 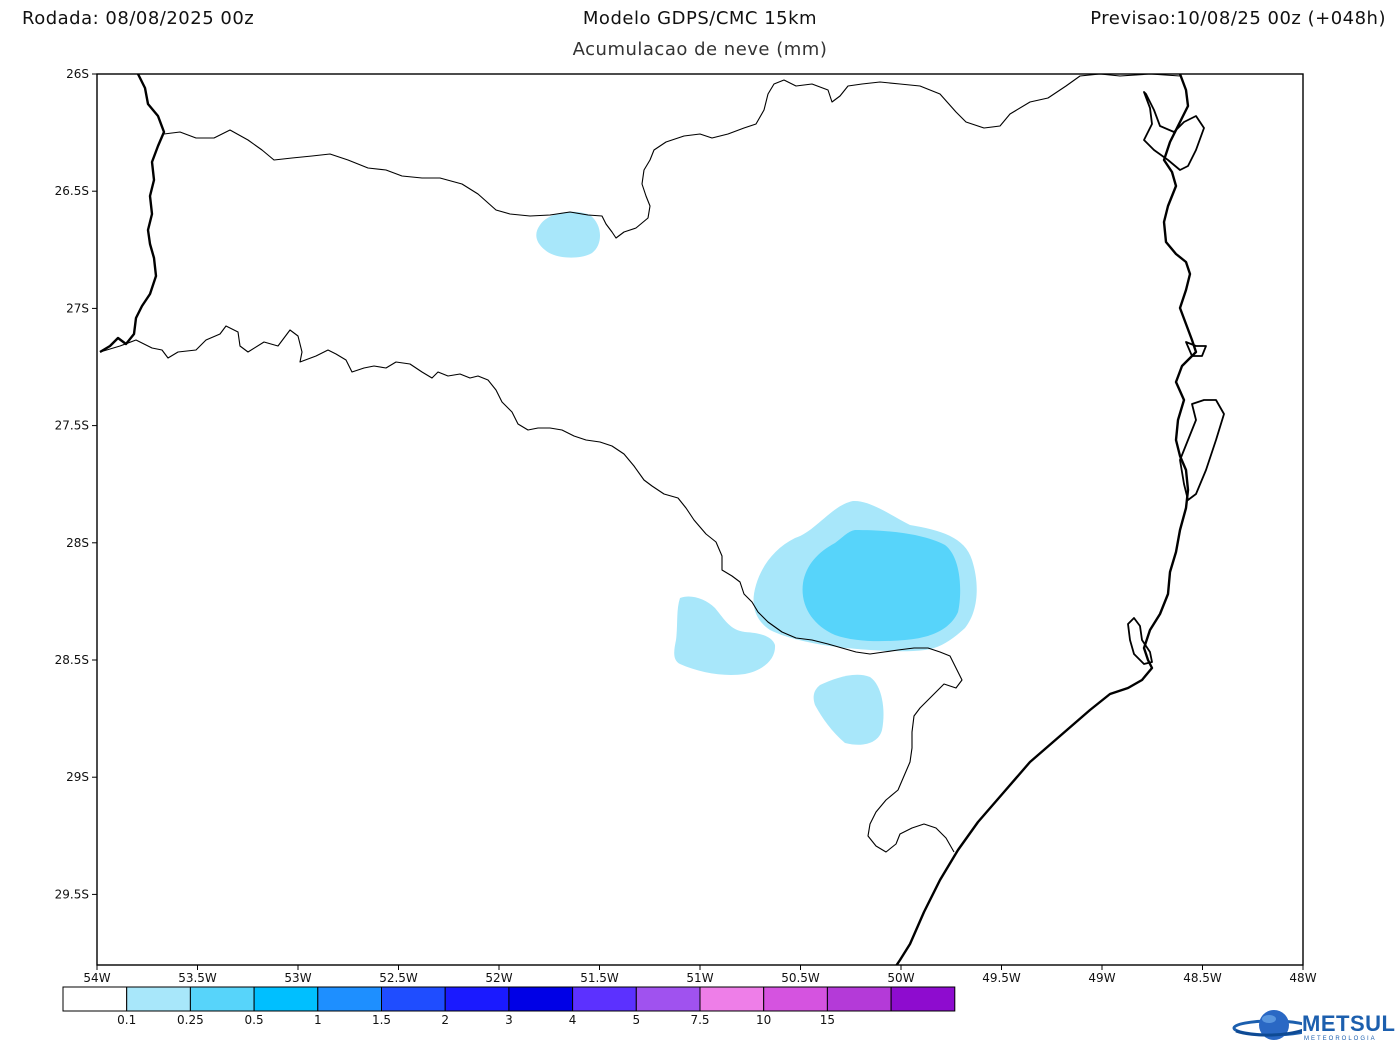 What do you see at coordinates (1202, 450) in the screenshot?
I see `santa-catarina-island` at bounding box center [1202, 450].